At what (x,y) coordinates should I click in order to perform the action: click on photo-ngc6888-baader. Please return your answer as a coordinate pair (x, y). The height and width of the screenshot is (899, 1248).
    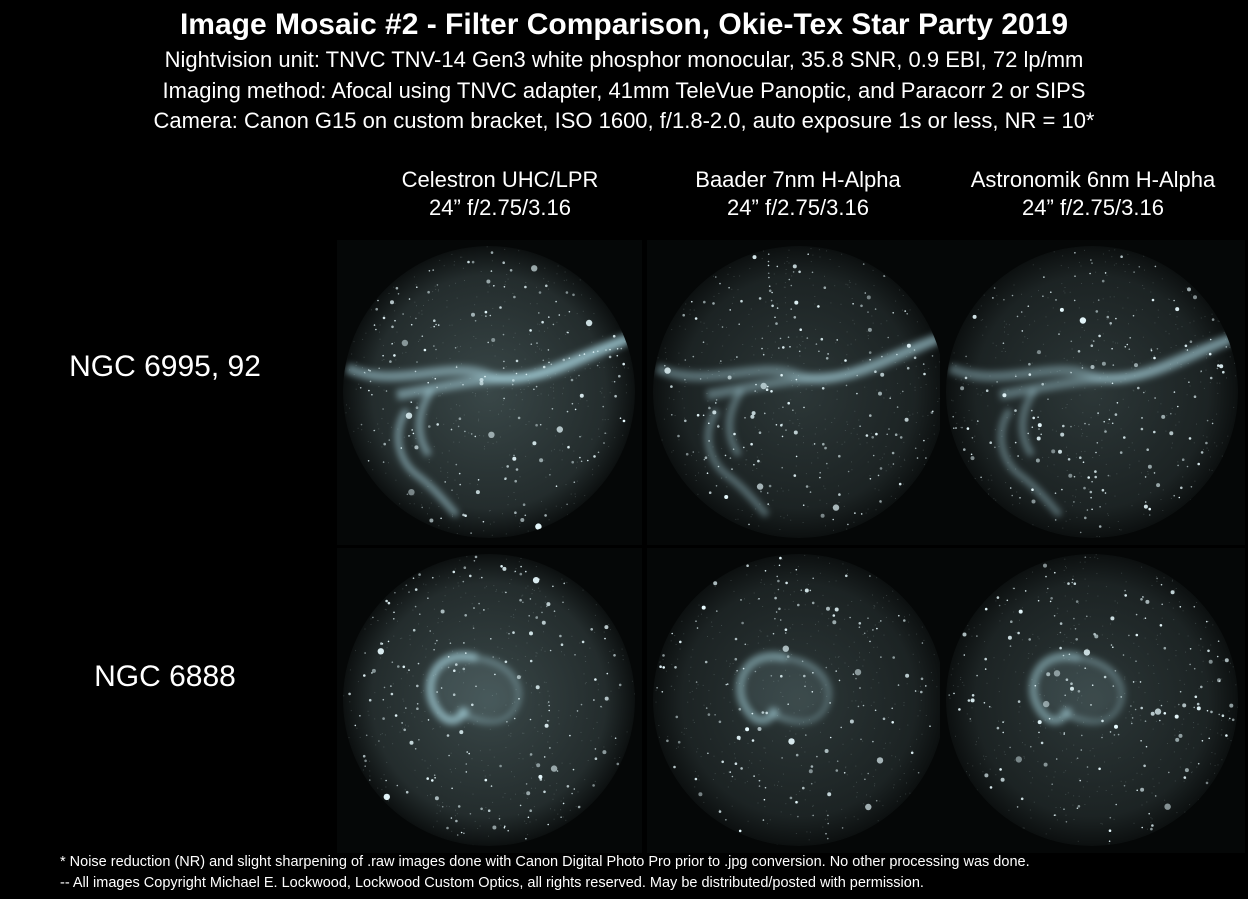
    Looking at the image, I should click on (799, 700).